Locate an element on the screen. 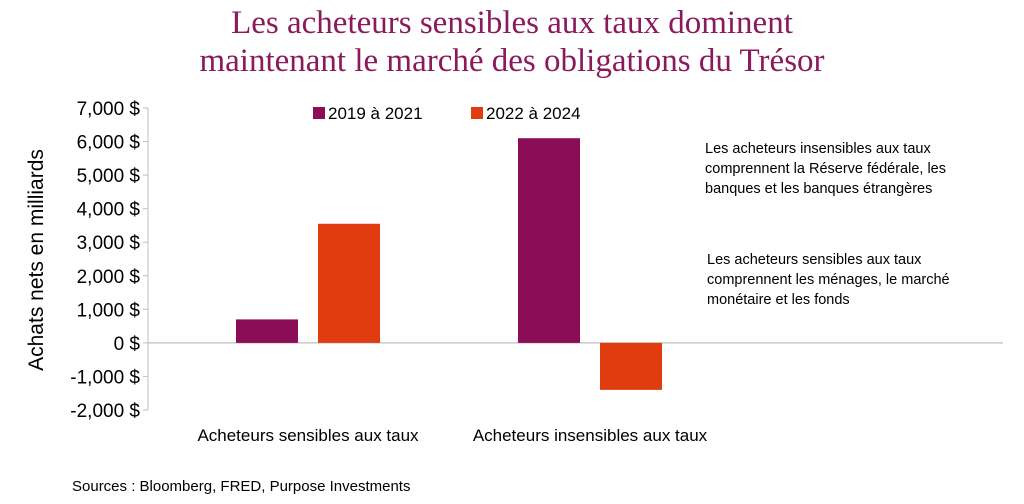 The height and width of the screenshot is (504, 1024). legend-label-2: 2022 à 2024 is located at coordinates (533, 113).